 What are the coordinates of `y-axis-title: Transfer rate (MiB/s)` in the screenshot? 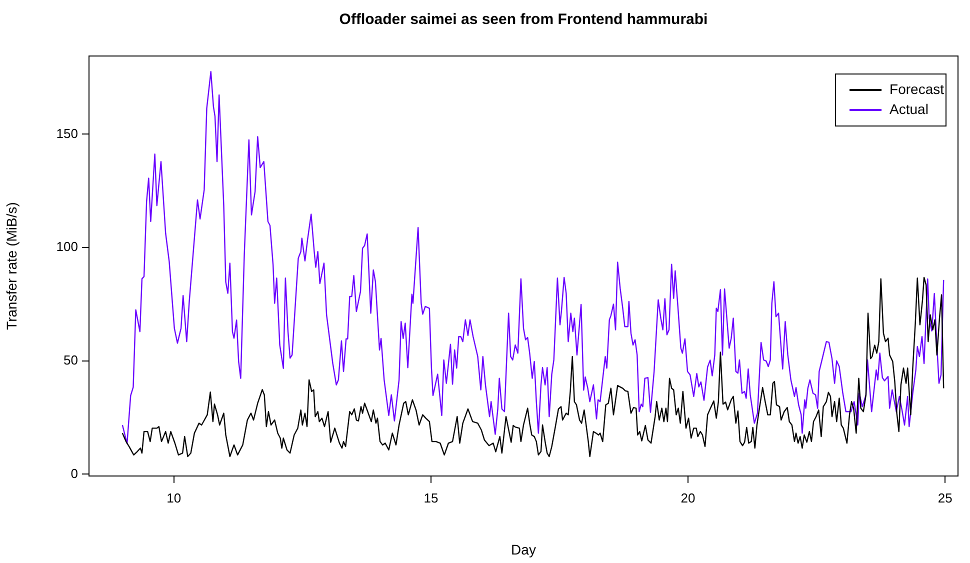 It's located at (11, 266).